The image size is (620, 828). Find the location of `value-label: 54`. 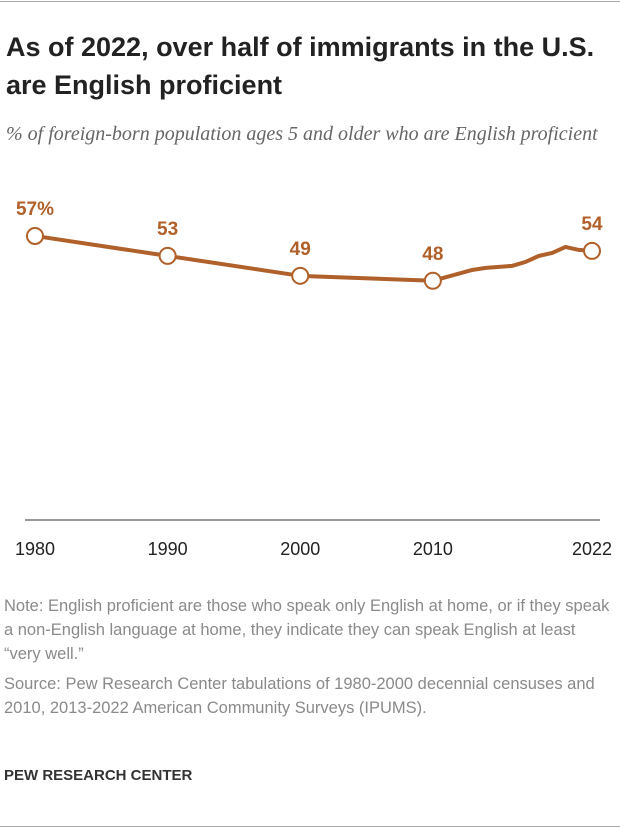

value-label: 54 is located at coordinates (592, 224).